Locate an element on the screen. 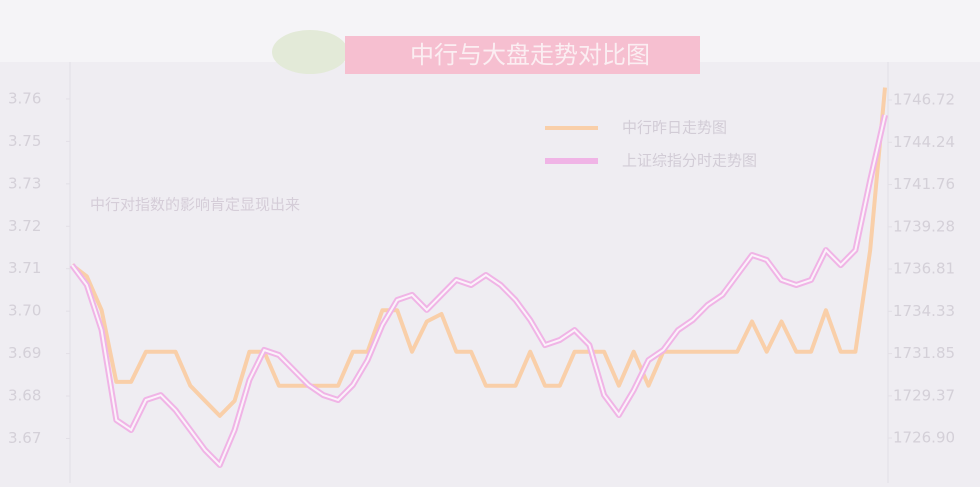 The height and width of the screenshot is (487, 980). title-ornament is located at coordinates (310, 52).